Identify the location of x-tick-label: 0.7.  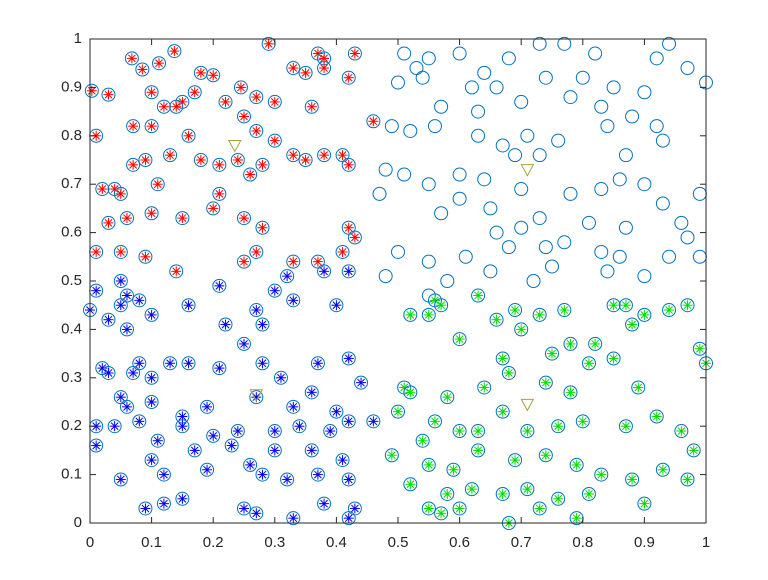
(521, 542).